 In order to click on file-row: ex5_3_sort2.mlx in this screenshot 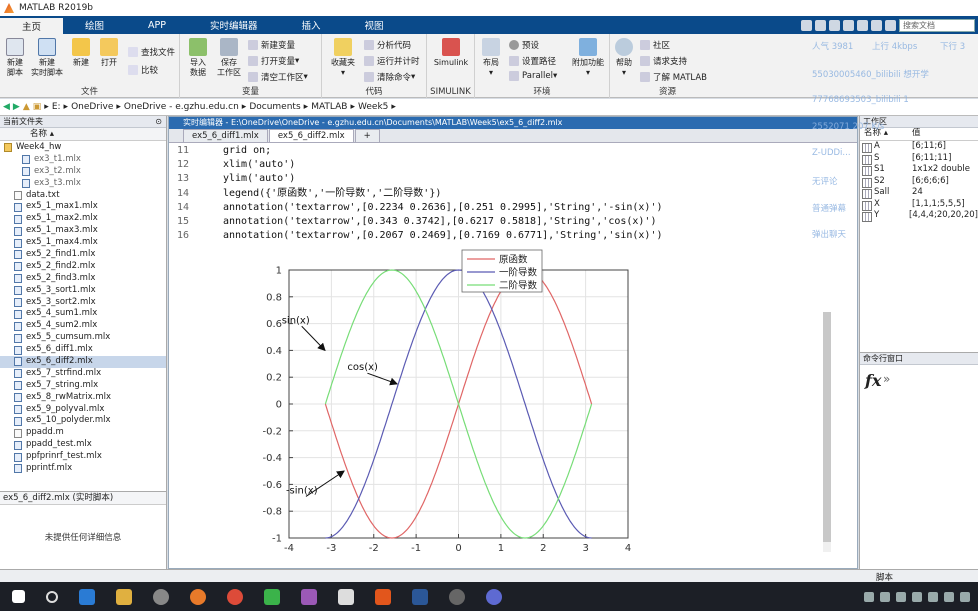, I will do `click(83, 303)`.